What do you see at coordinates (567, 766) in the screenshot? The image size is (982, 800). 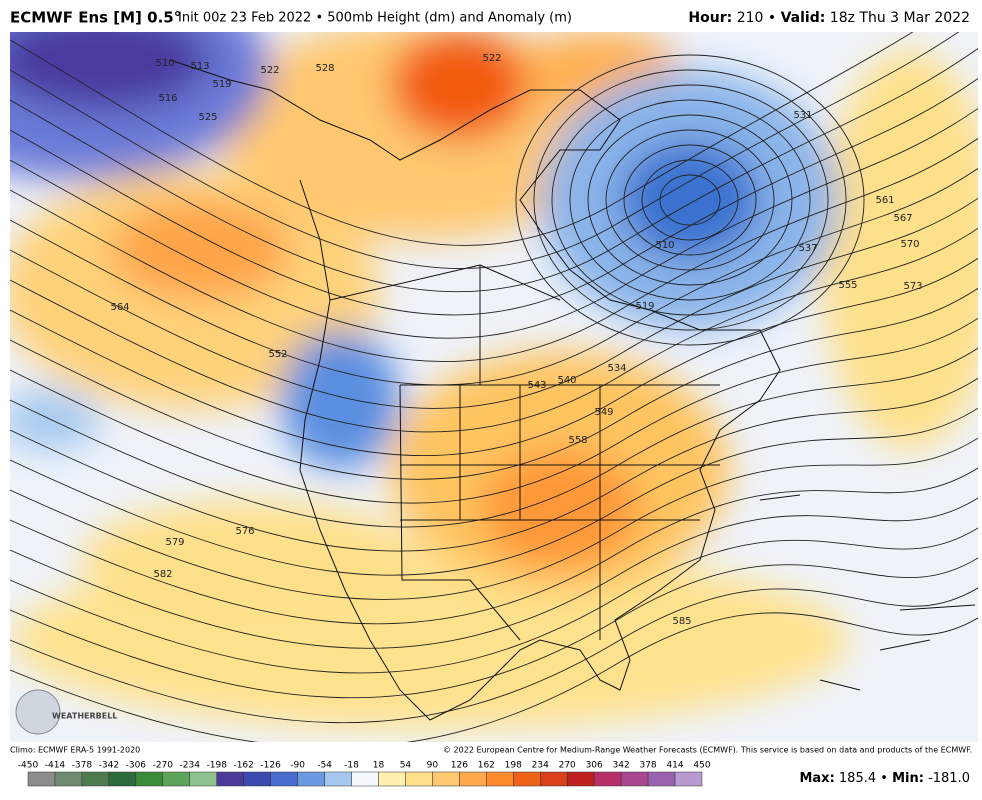 I see `colorbar-tick-label: 270` at bounding box center [567, 766].